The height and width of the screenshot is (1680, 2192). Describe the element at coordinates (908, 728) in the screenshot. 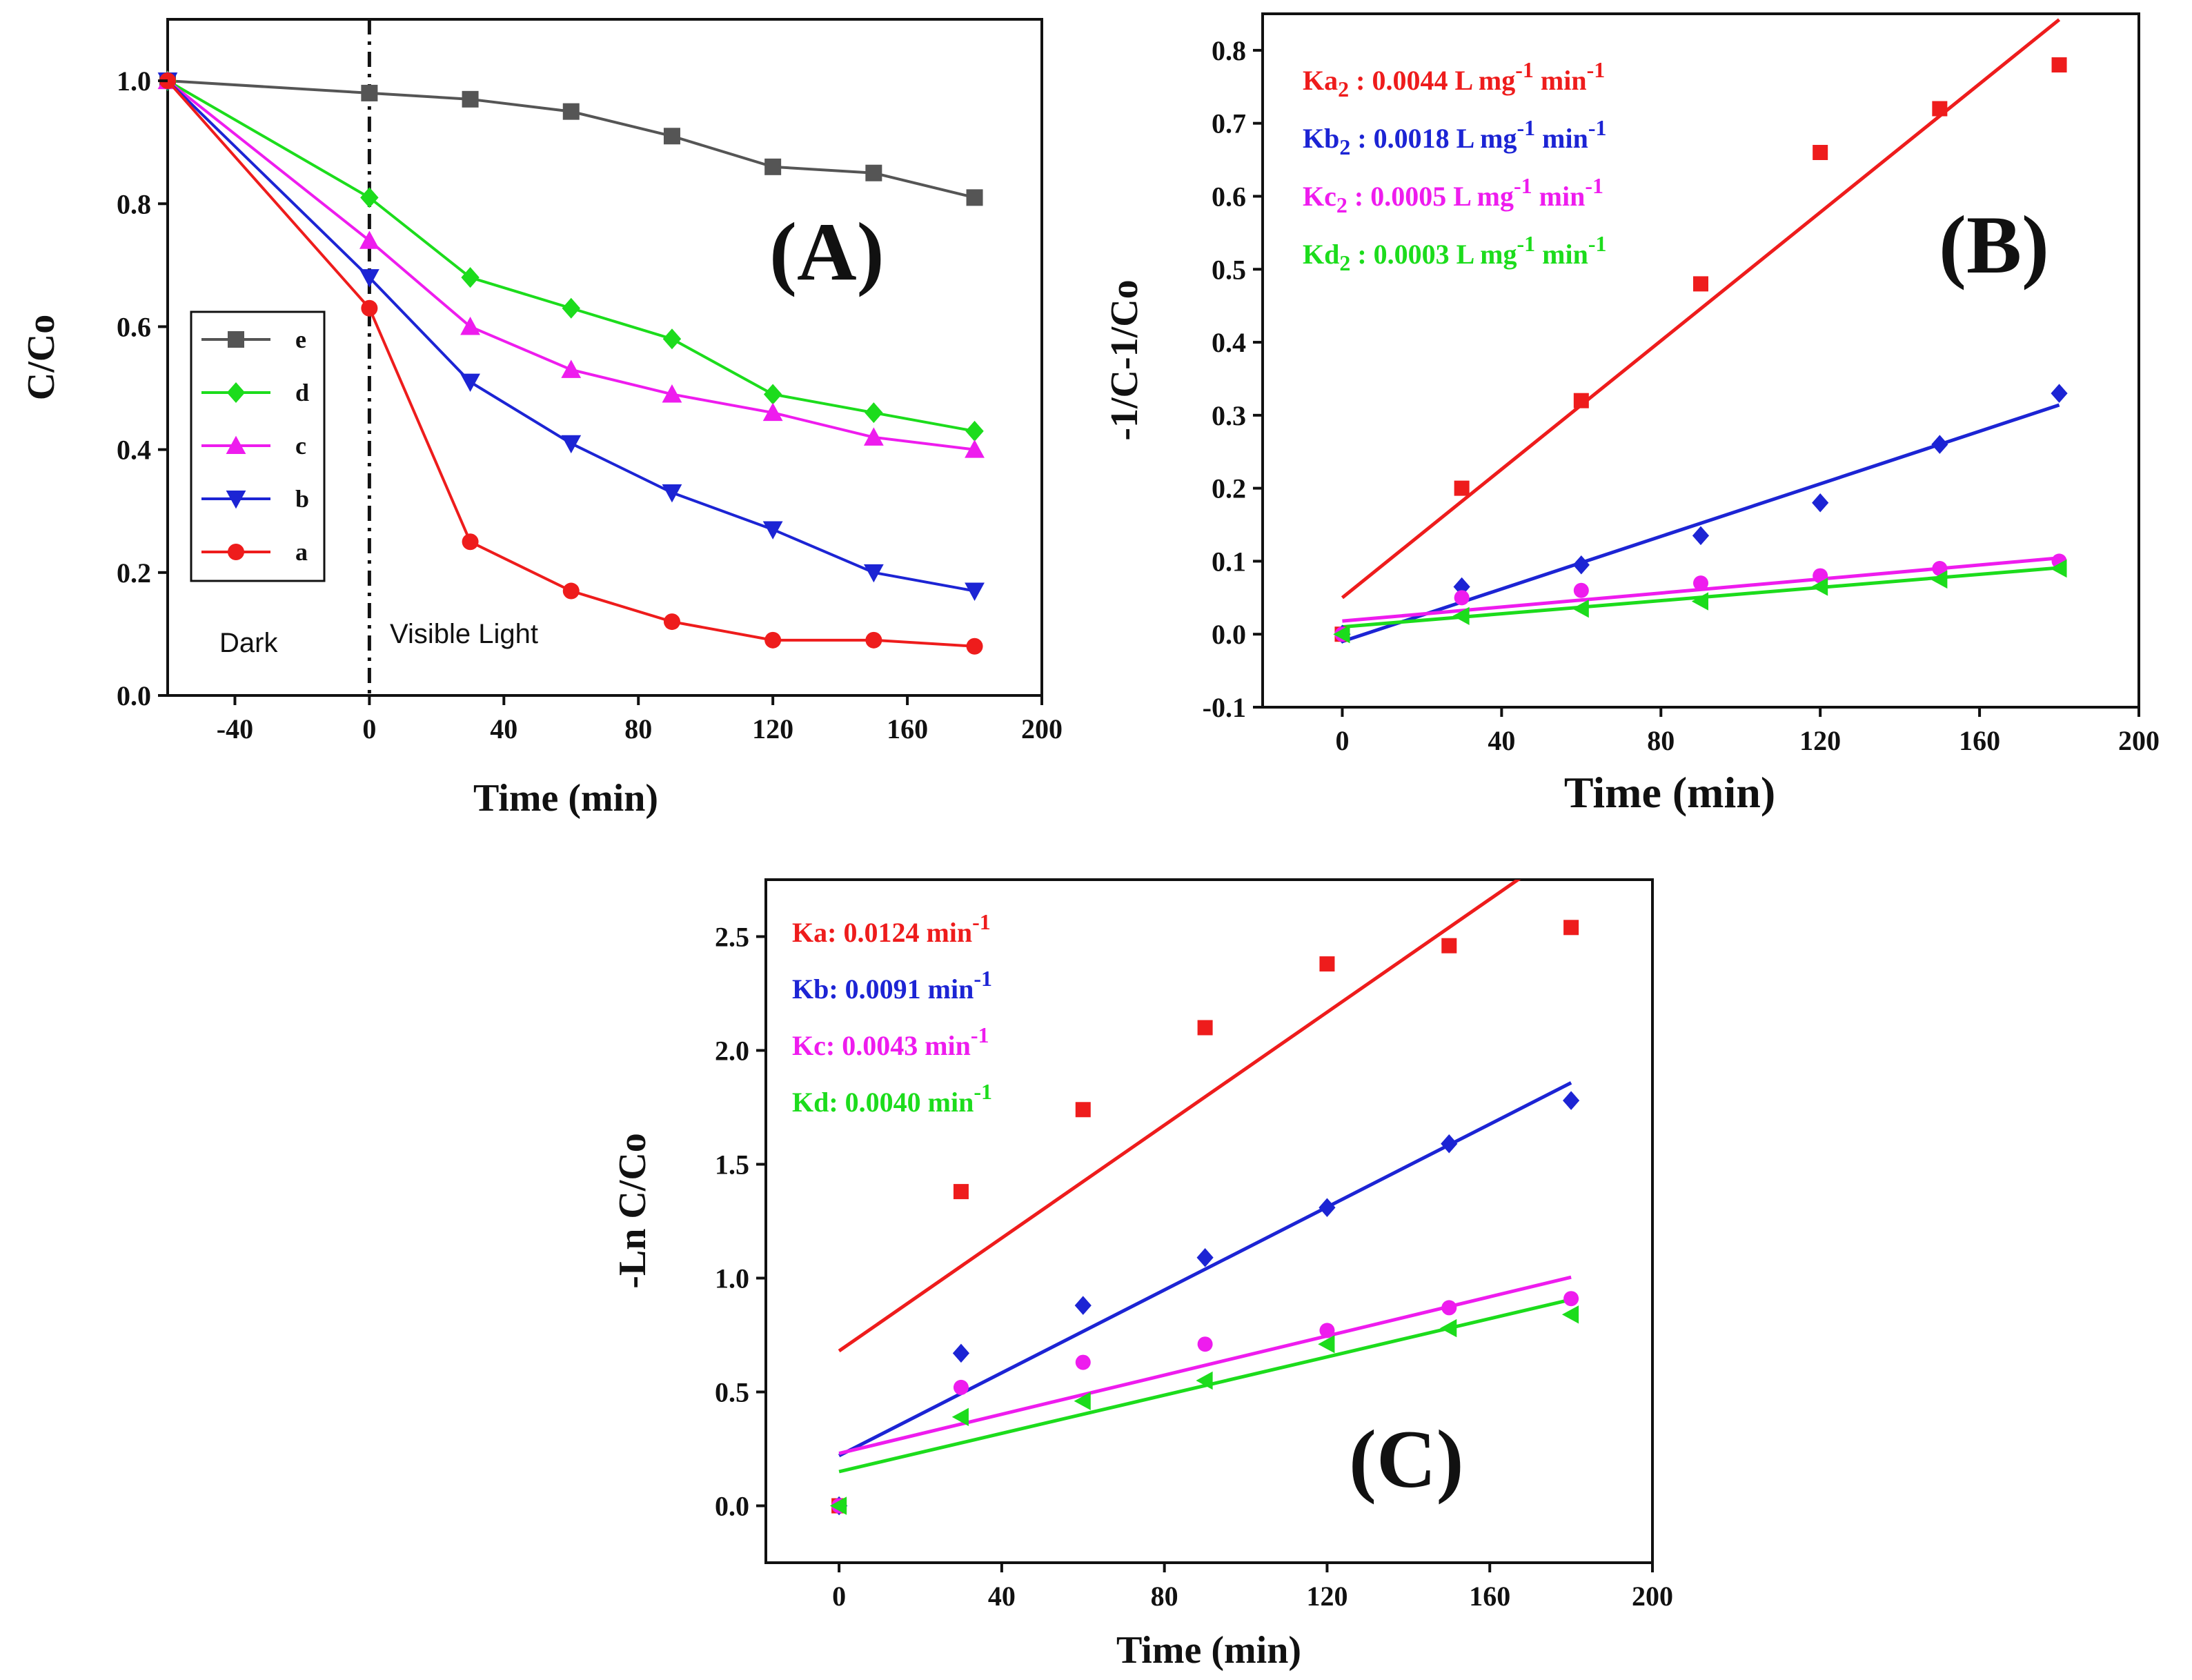

I see `panel-a-x-tick-label: 160` at that location.